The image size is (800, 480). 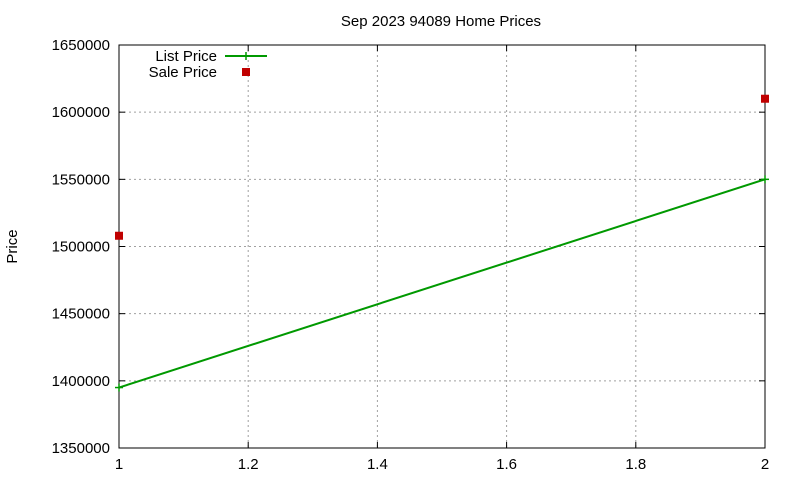 What do you see at coordinates (81, 448) in the screenshot?
I see `y-tick-label: 1350000` at bounding box center [81, 448].